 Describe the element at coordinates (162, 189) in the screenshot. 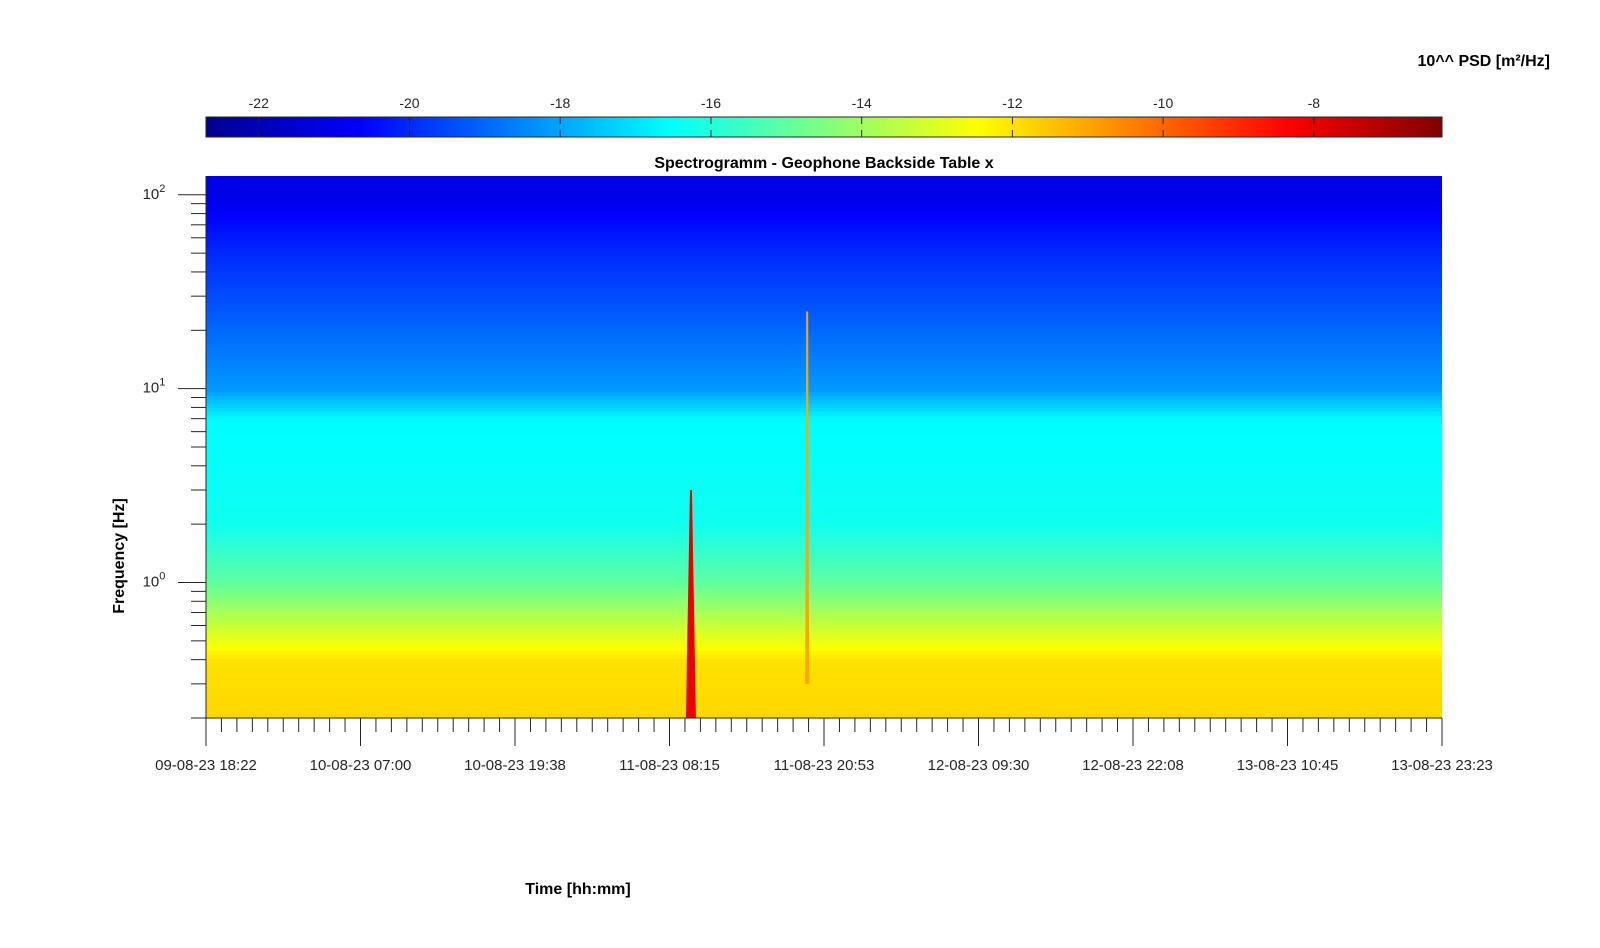

I see `y-tick-exponent: 2` at that location.